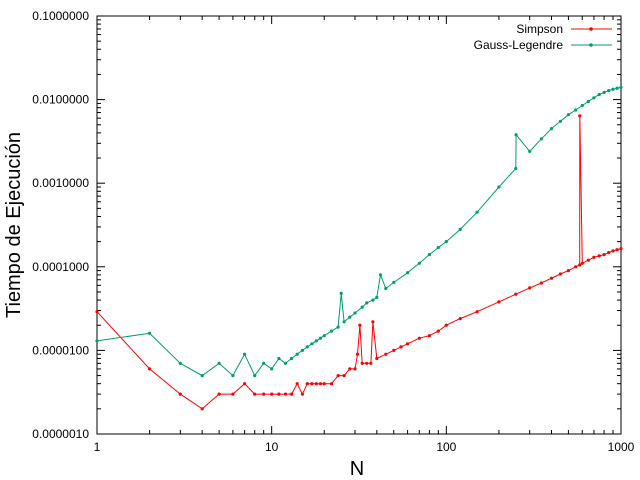 Image resolution: width=640 pixels, height=480 pixels. Describe the element at coordinates (519, 45) in the screenshot. I see `legend-label-gauss-legendre: Gauss-Legendre` at that location.